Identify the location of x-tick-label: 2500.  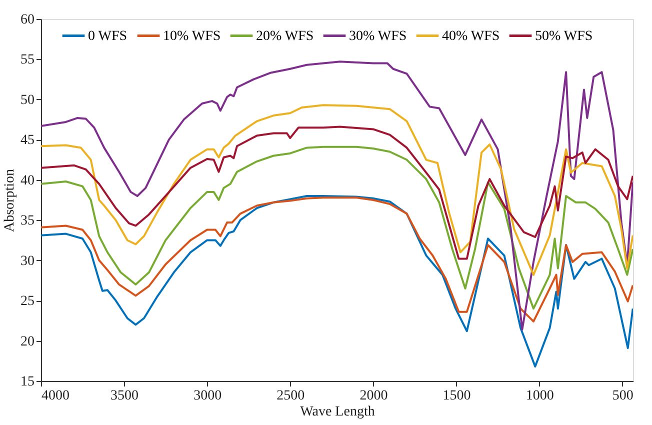
(290, 396).